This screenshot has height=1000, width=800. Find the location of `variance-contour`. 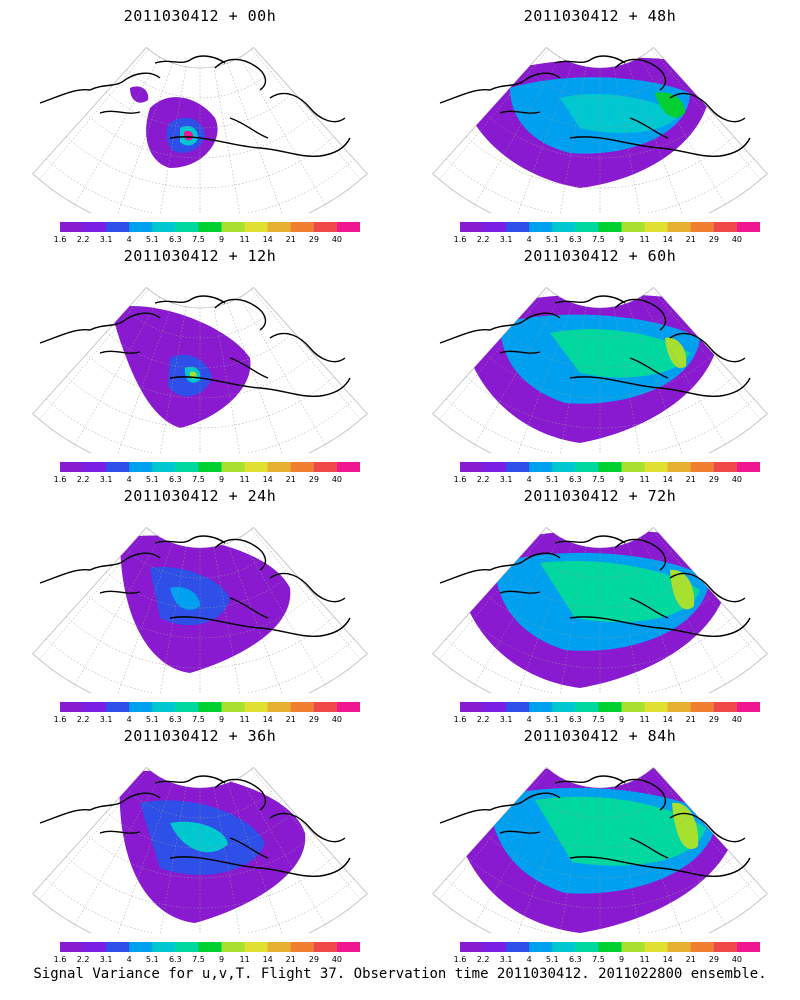

variance-contour is located at coordinates (620, 353).